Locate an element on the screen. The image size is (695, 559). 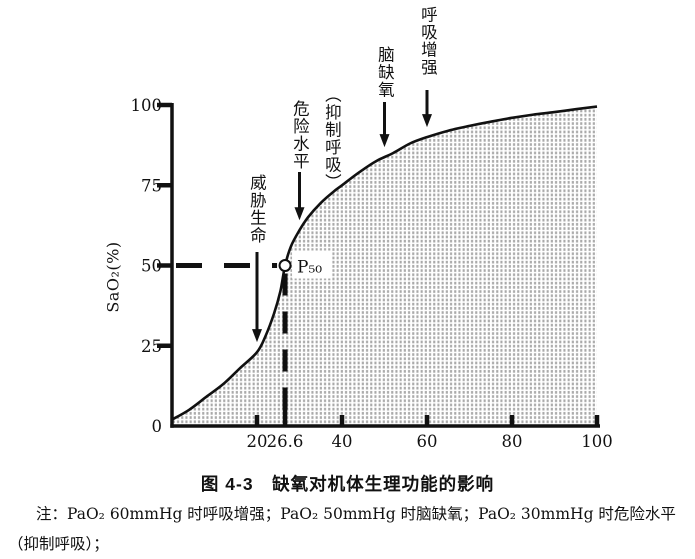
arrow-brain-hypoxia-head is located at coordinates (384, 141).